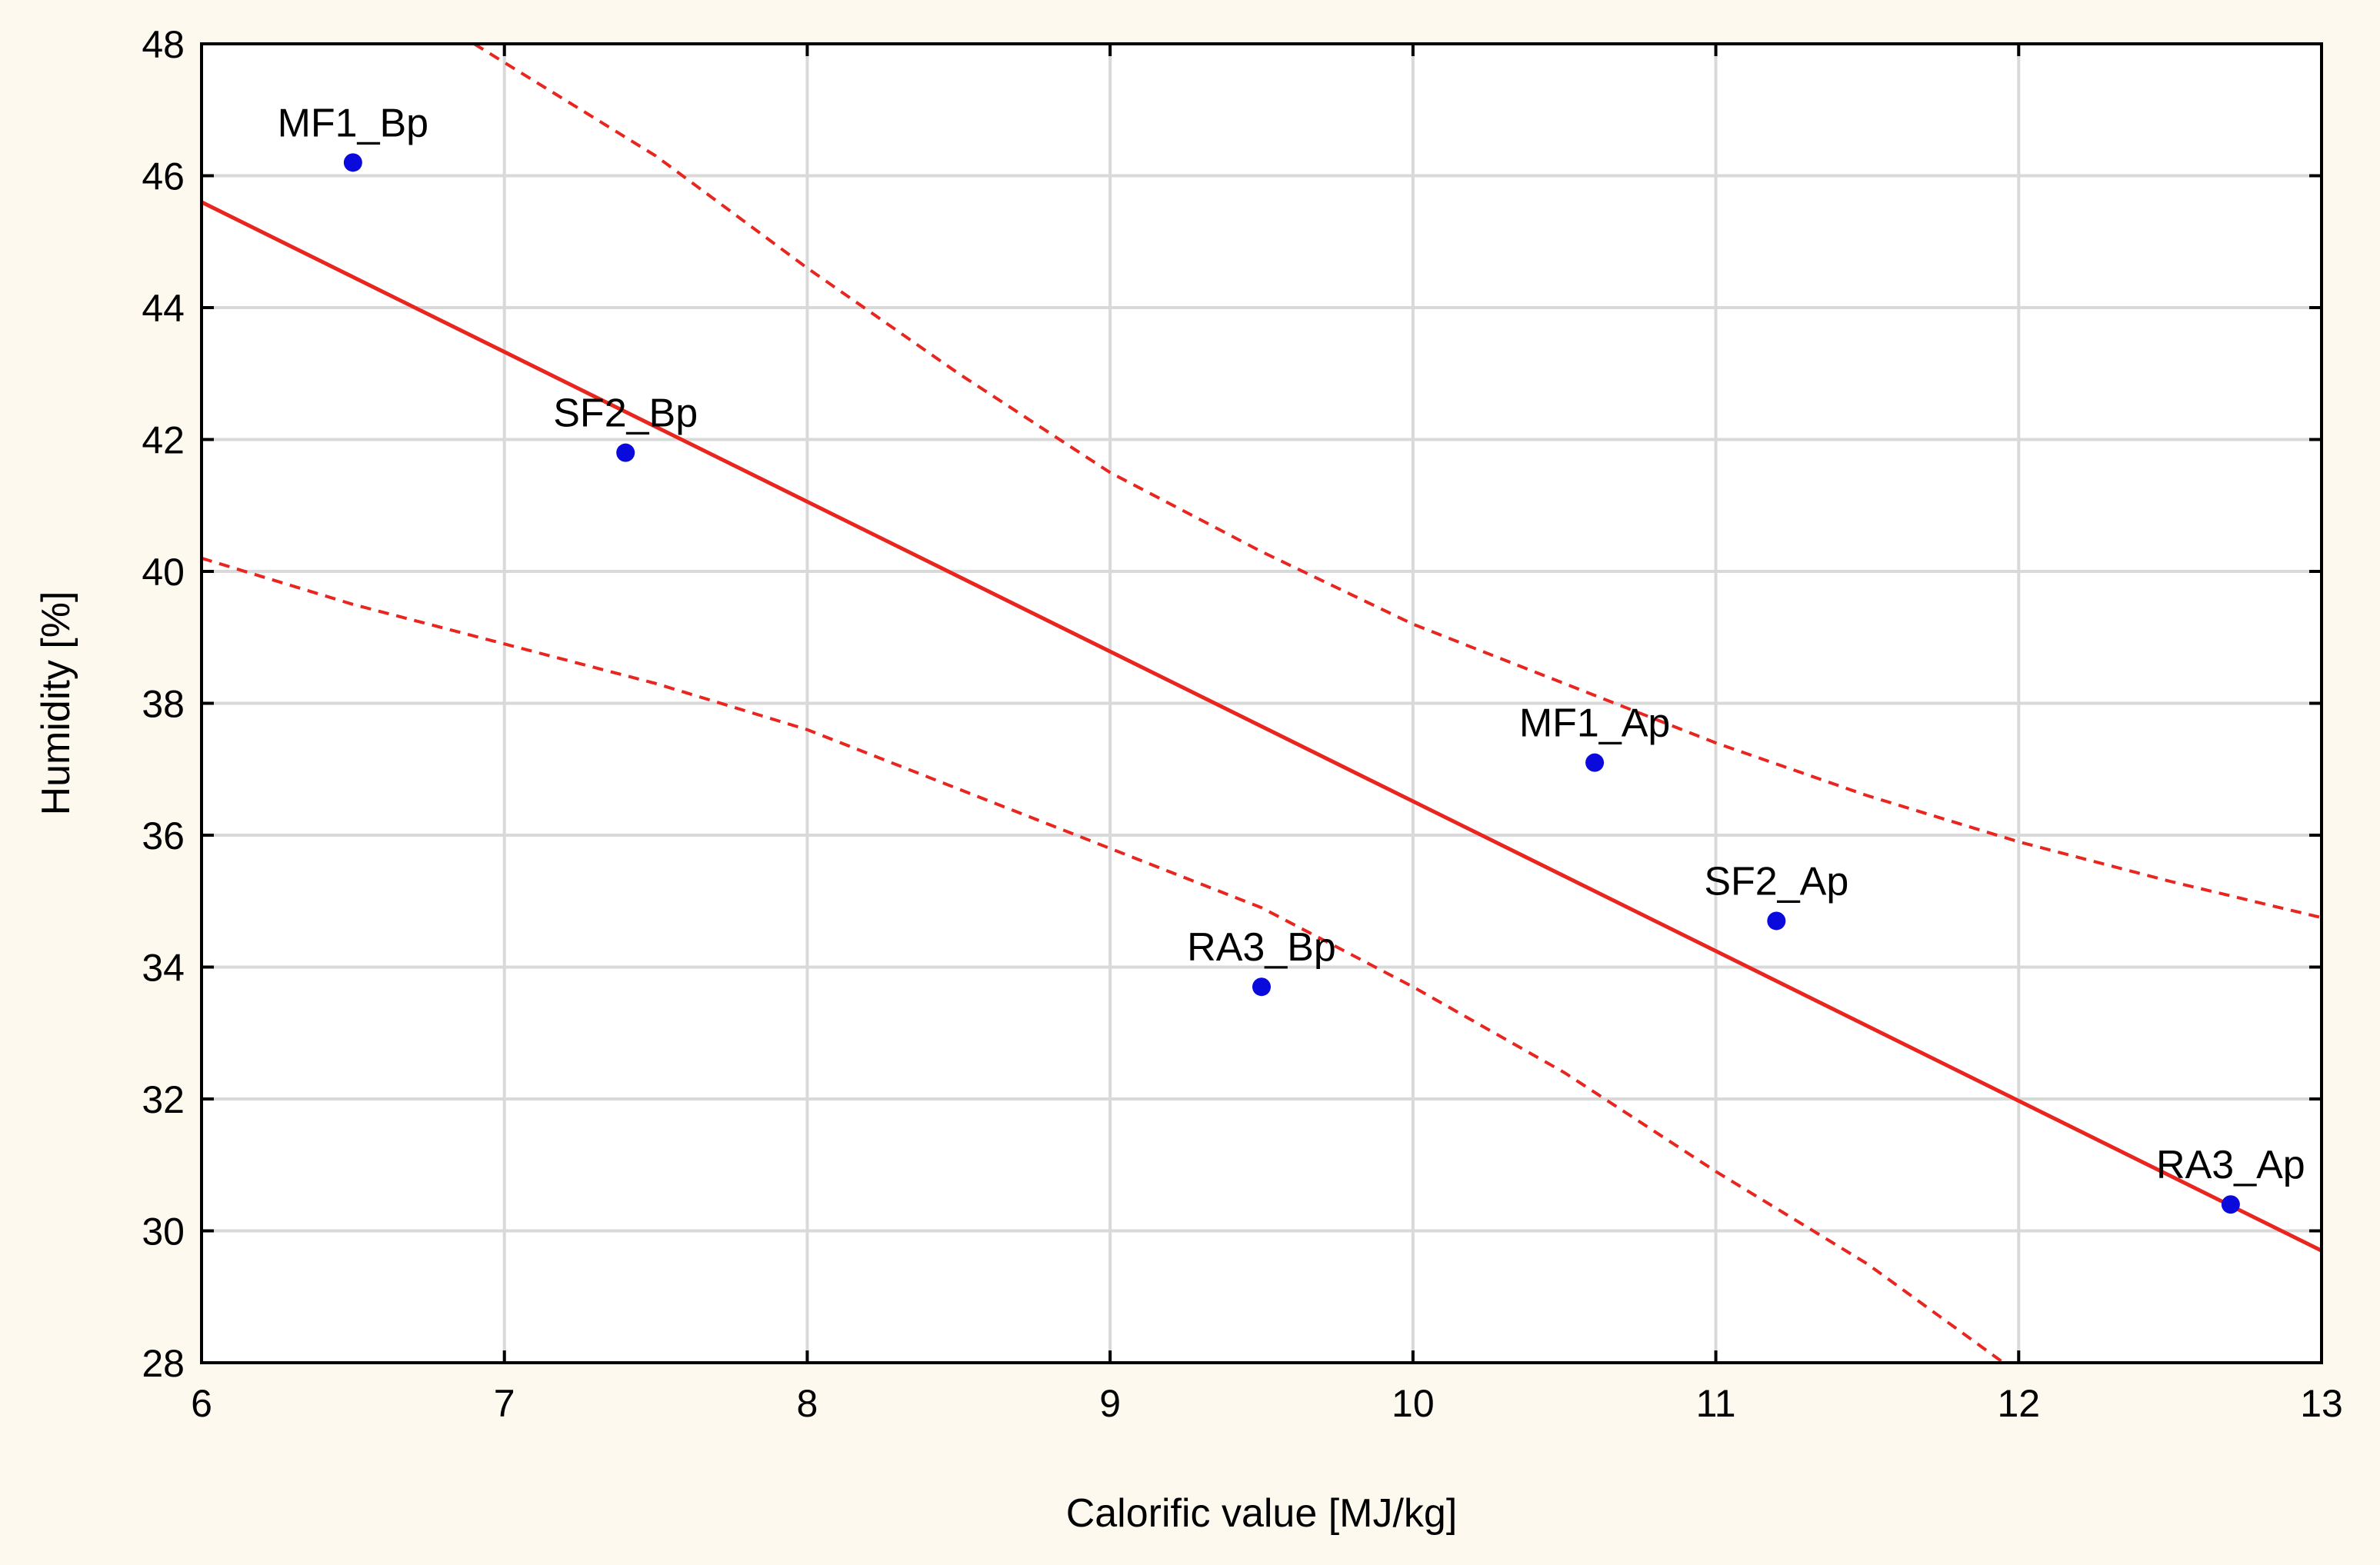 This screenshot has height=1565, width=2380. I want to click on x-tick-label: 10, so click(1413, 1403).